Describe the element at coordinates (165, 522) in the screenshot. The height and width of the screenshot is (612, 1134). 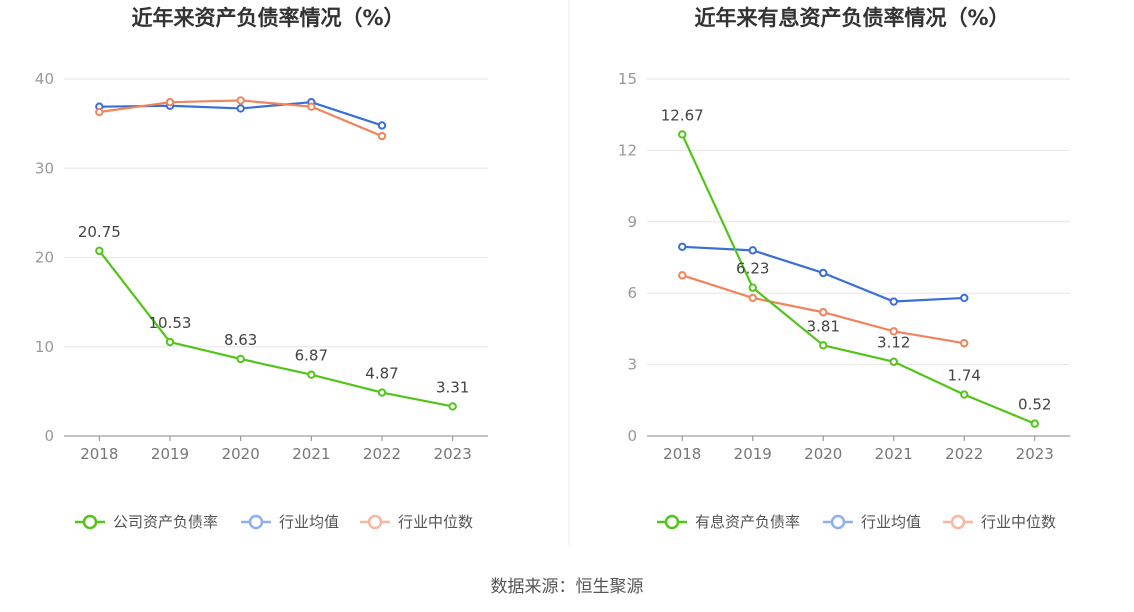
I see `legend-label: 公司资产负债率` at that location.